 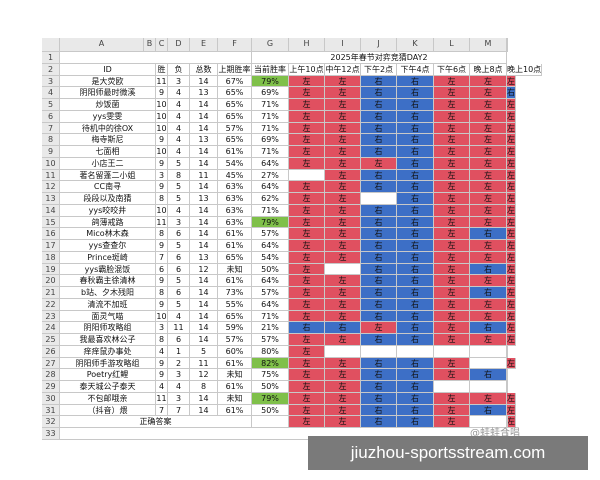 What do you see at coordinates (525, 69) in the screenshot?
I see `header-12: 晚上10点` at bounding box center [525, 69].